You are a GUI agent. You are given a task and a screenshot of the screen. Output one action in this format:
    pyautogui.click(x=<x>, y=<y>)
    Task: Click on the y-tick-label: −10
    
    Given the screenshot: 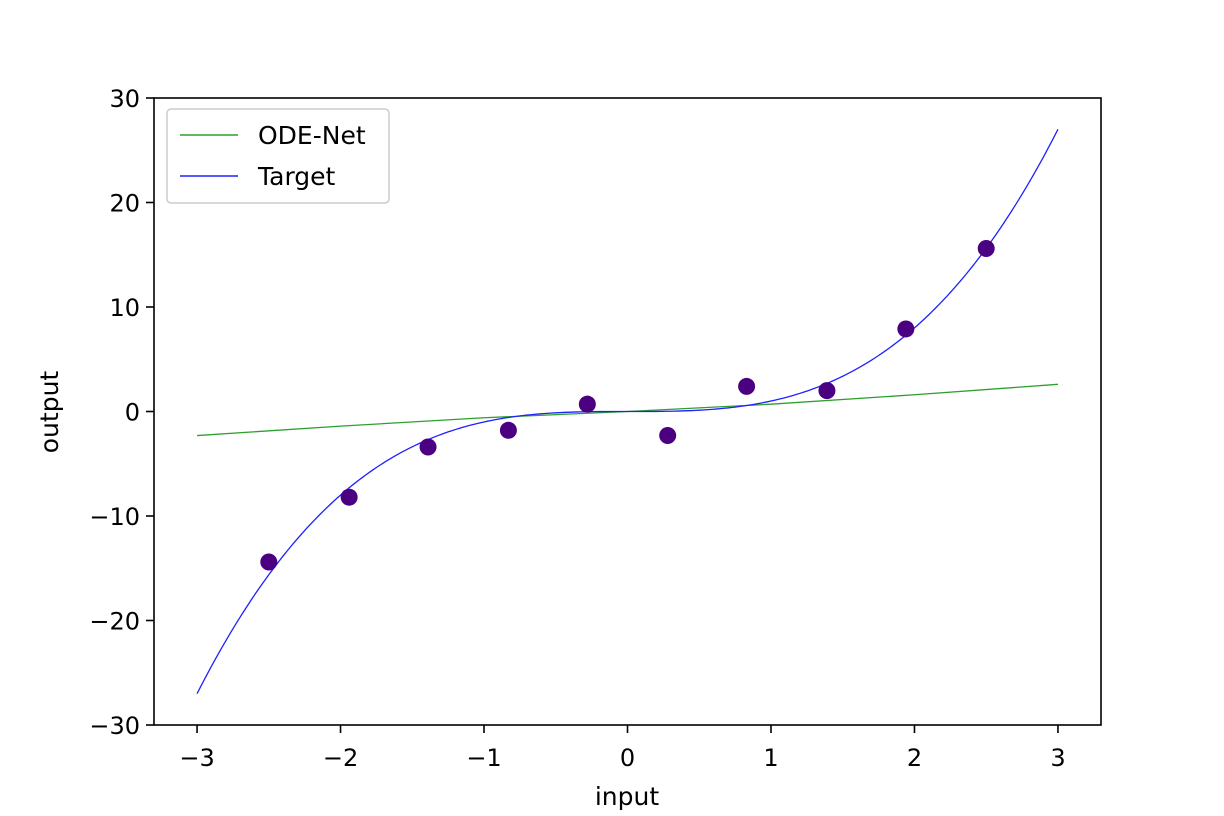 What is the action you would take?
    pyautogui.click(x=114, y=517)
    